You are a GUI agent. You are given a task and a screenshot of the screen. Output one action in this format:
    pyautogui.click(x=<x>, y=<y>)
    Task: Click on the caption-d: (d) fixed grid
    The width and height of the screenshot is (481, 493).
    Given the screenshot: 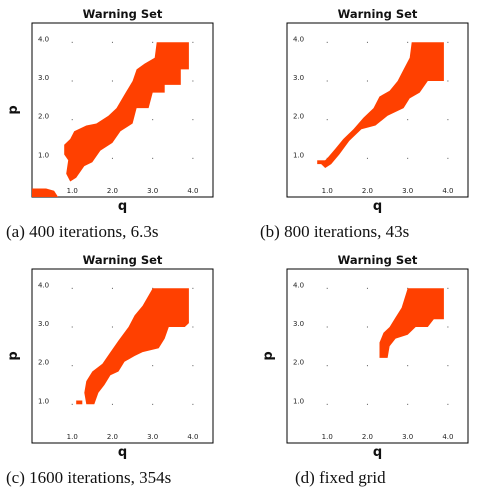 What is the action you would take?
    pyautogui.click(x=340, y=477)
    